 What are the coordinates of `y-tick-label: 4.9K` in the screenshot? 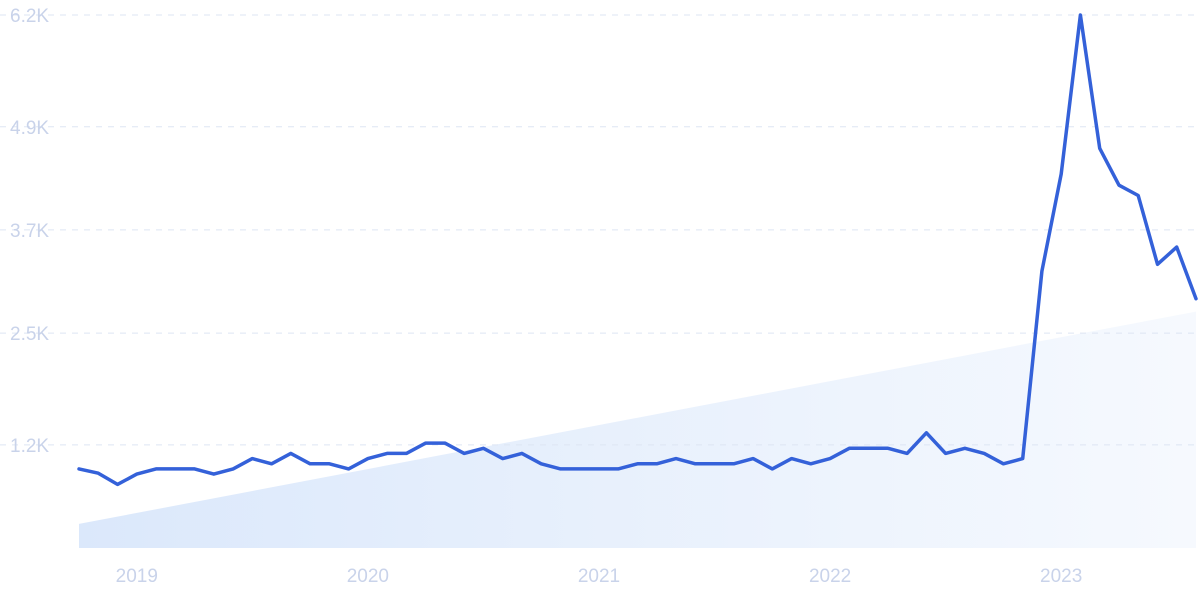 It's located at (29, 128).